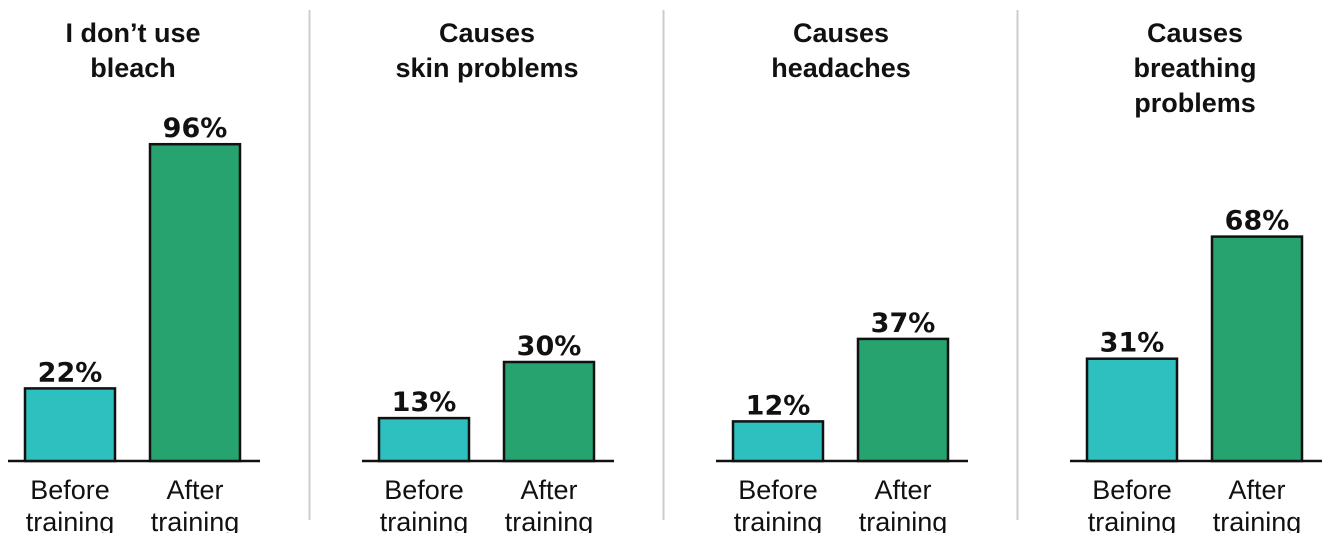 The height and width of the screenshot is (533, 1329). What do you see at coordinates (424, 402) in the screenshot?
I see `bar-value-label: 13%` at bounding box center [424, 402].